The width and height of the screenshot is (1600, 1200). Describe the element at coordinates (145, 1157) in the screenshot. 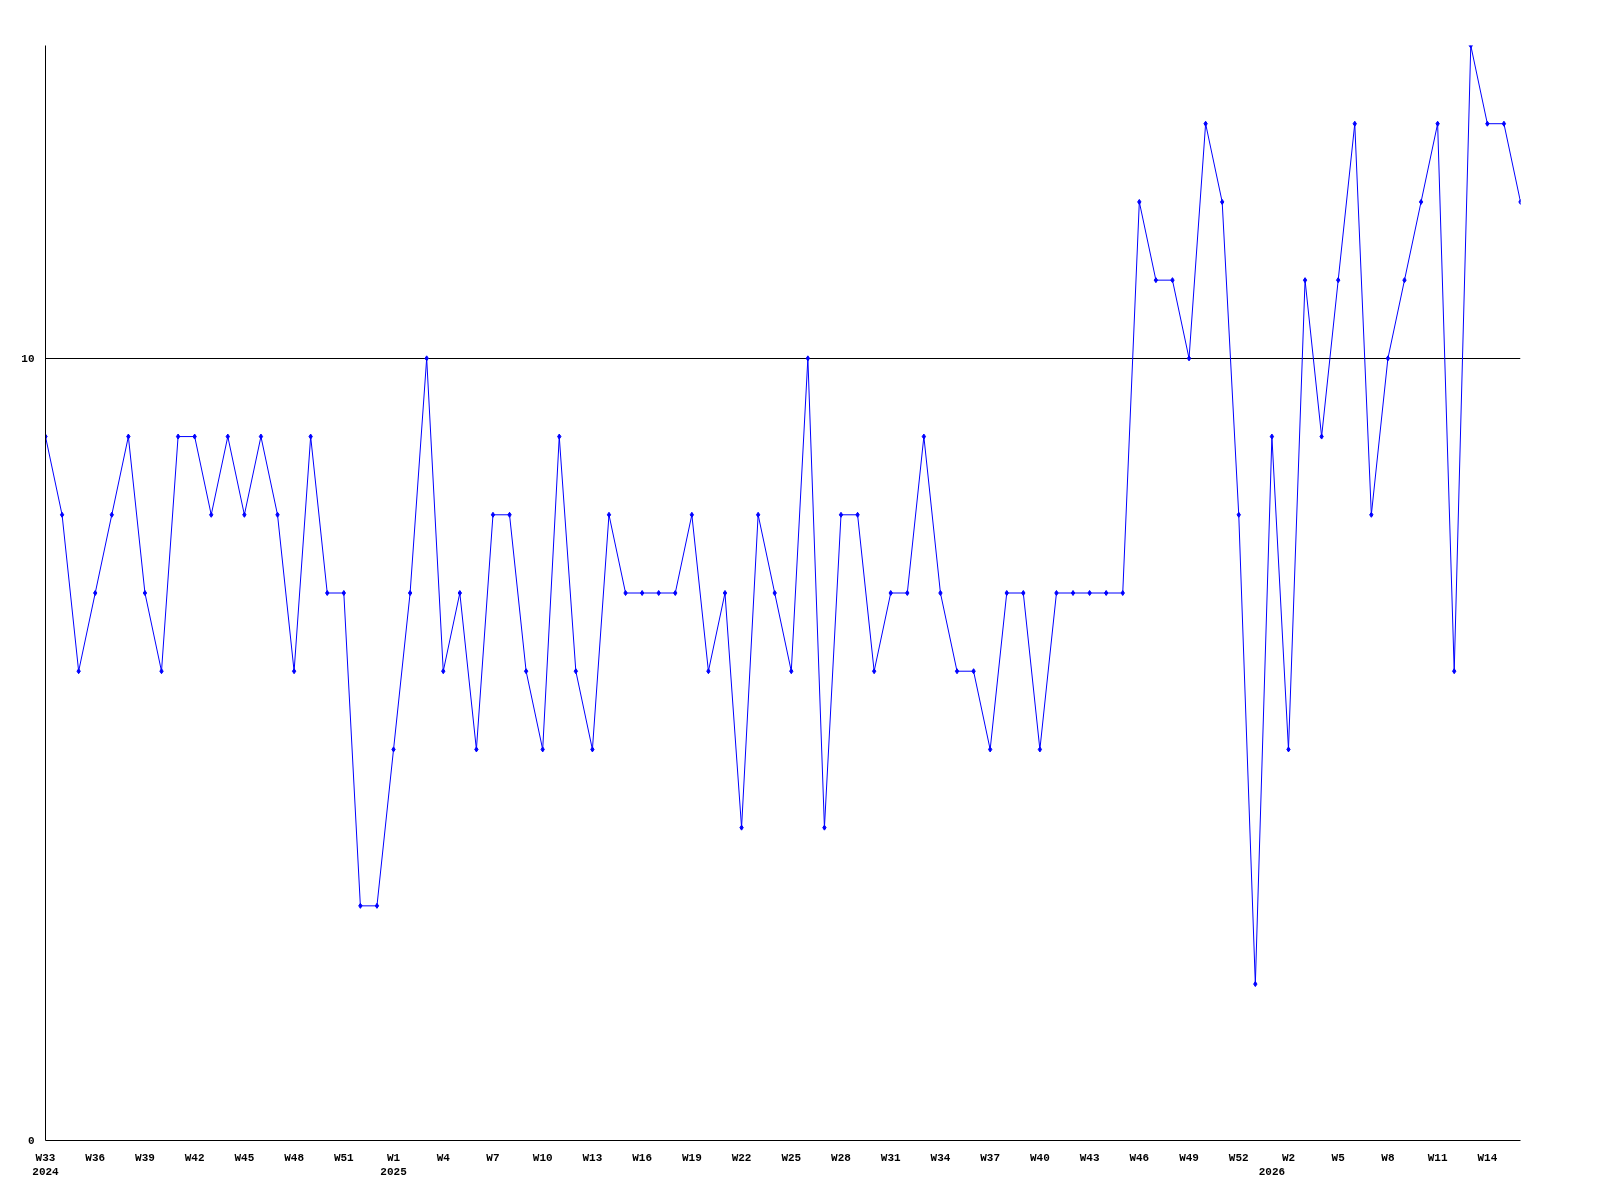

I see `x-tick-label: W39` at that location.